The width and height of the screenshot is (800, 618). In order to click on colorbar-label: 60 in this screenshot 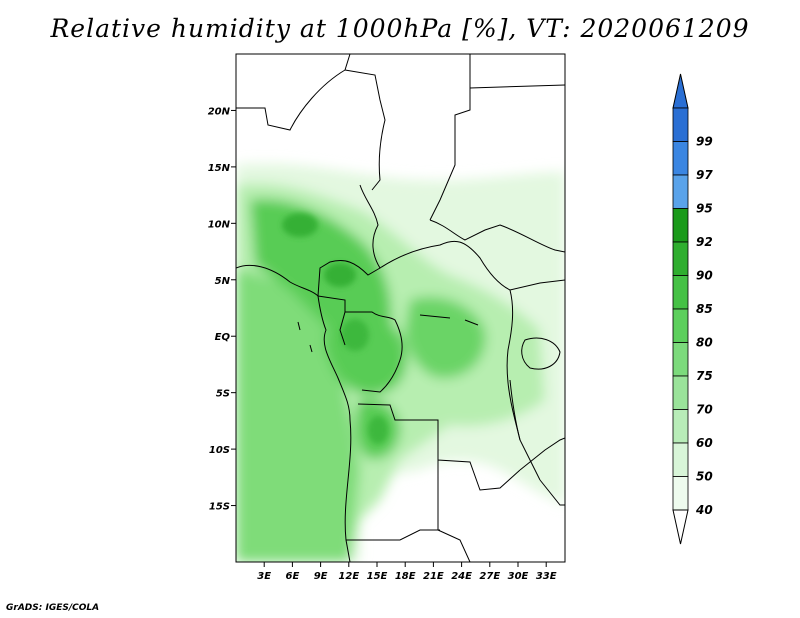, I will do `click(704, 443)`.